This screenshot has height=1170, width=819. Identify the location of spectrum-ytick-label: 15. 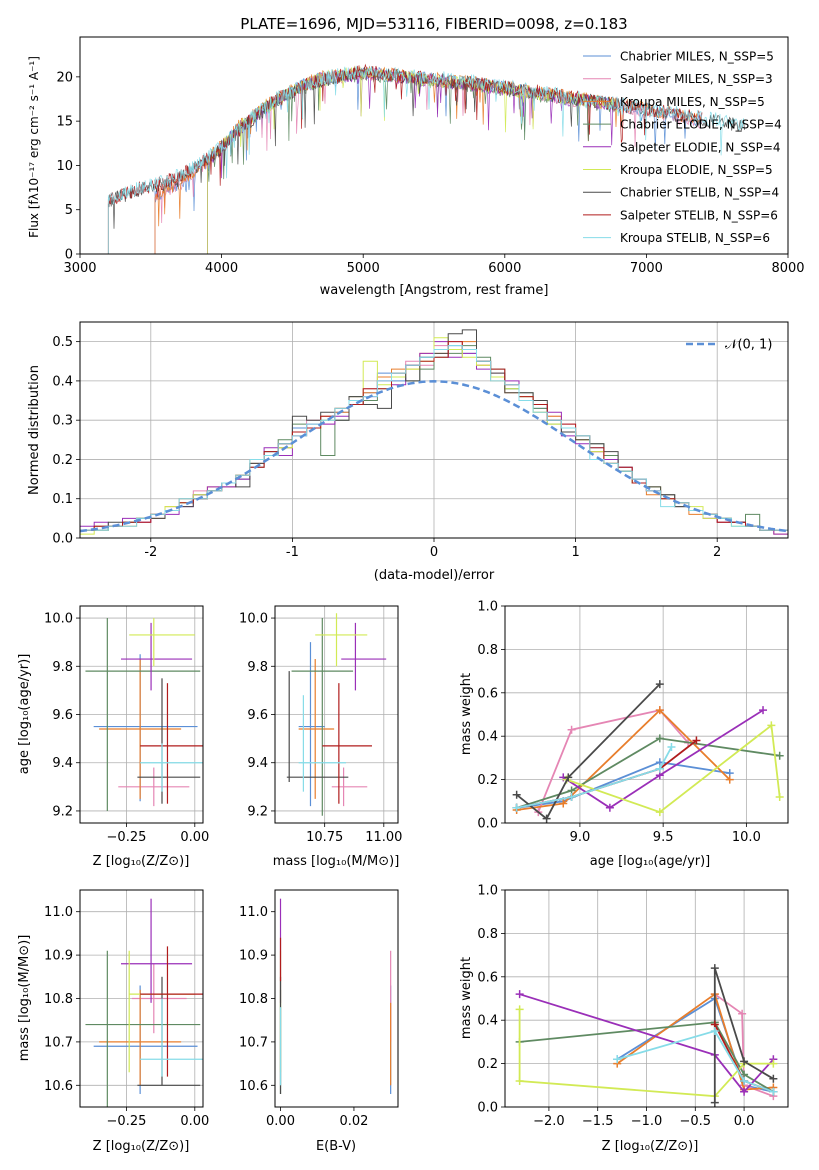
(64, 122).